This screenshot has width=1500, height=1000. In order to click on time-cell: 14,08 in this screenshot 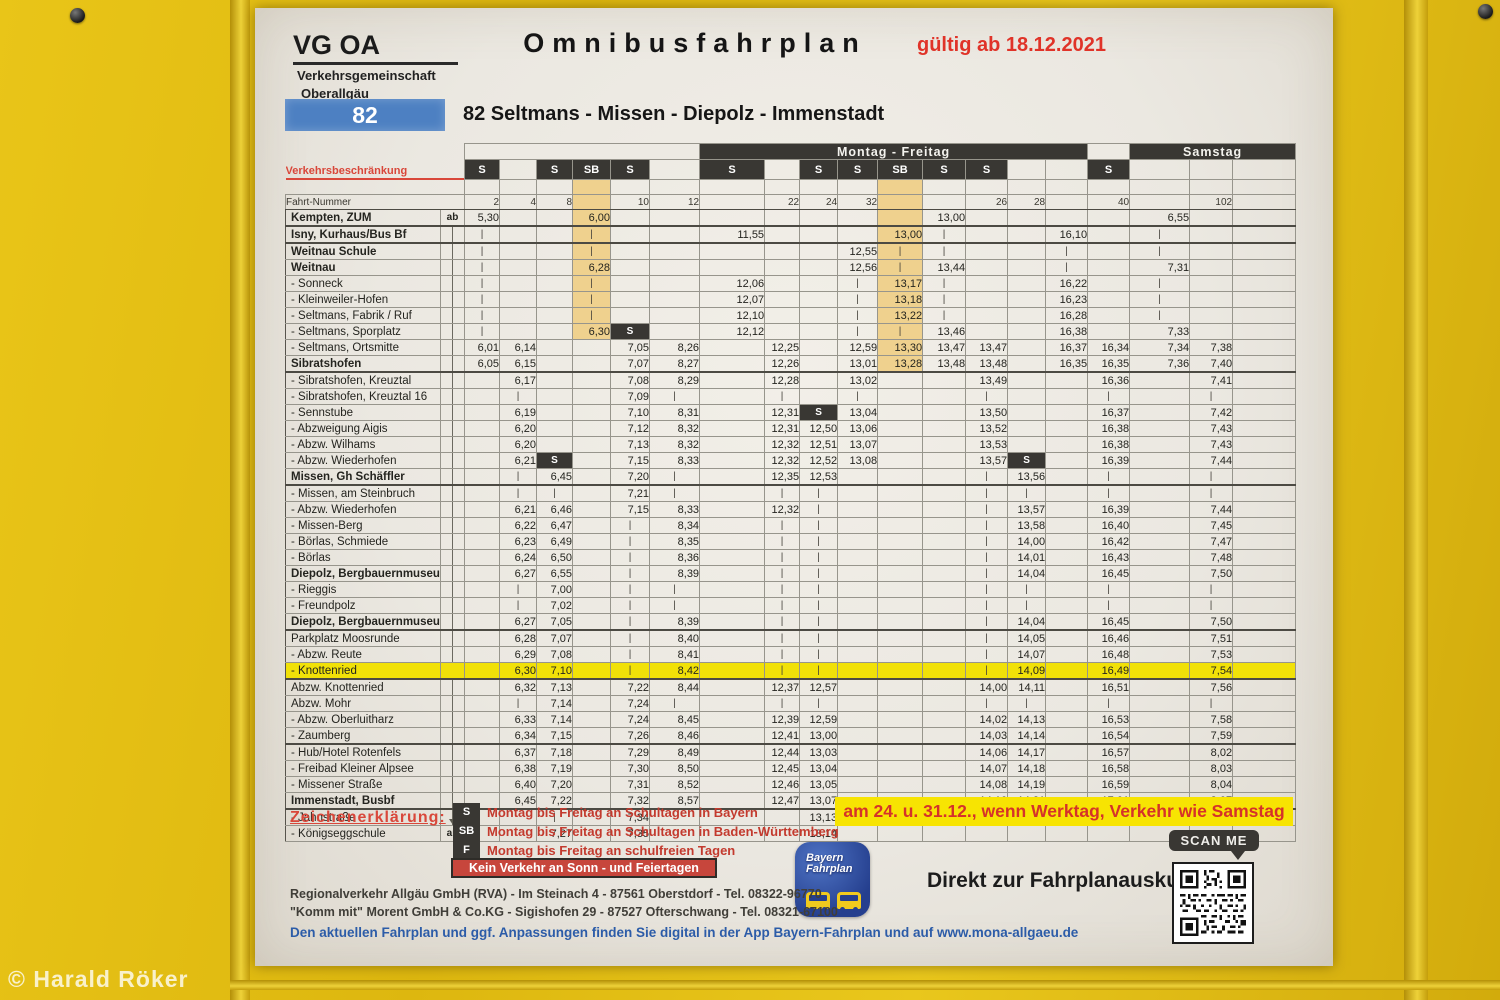, I will do `click(987, 784)`.